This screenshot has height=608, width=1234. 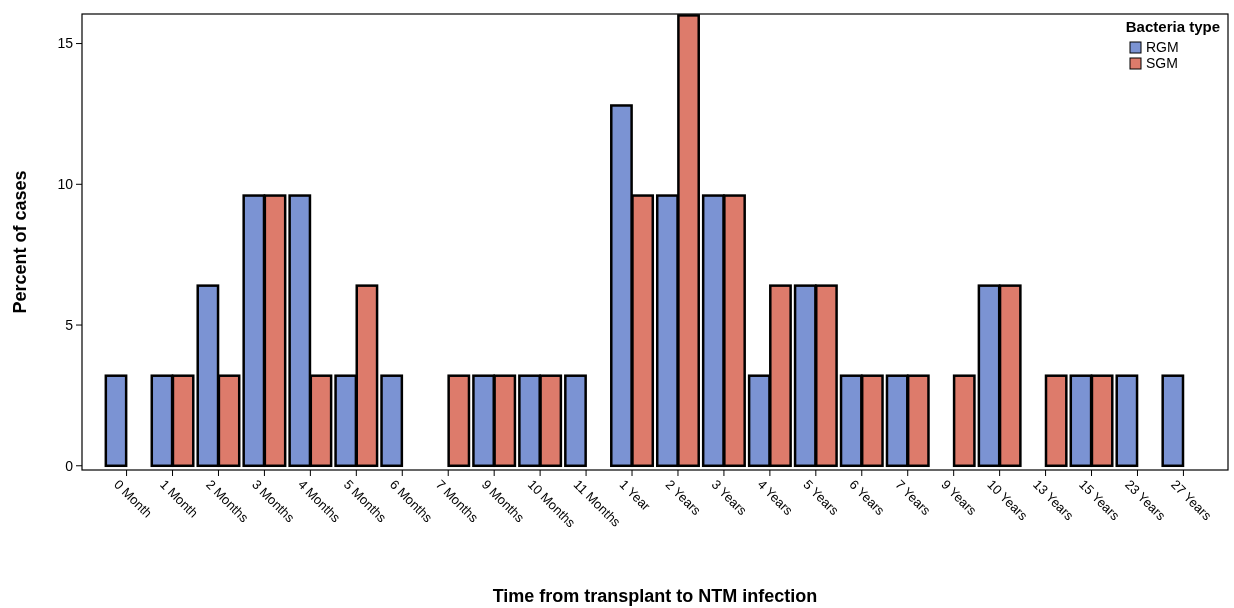 What do you see at coordinates (1162, 47) in the screenshot?
I see `legend-label: RGM` at bounding box center [1162, 47].